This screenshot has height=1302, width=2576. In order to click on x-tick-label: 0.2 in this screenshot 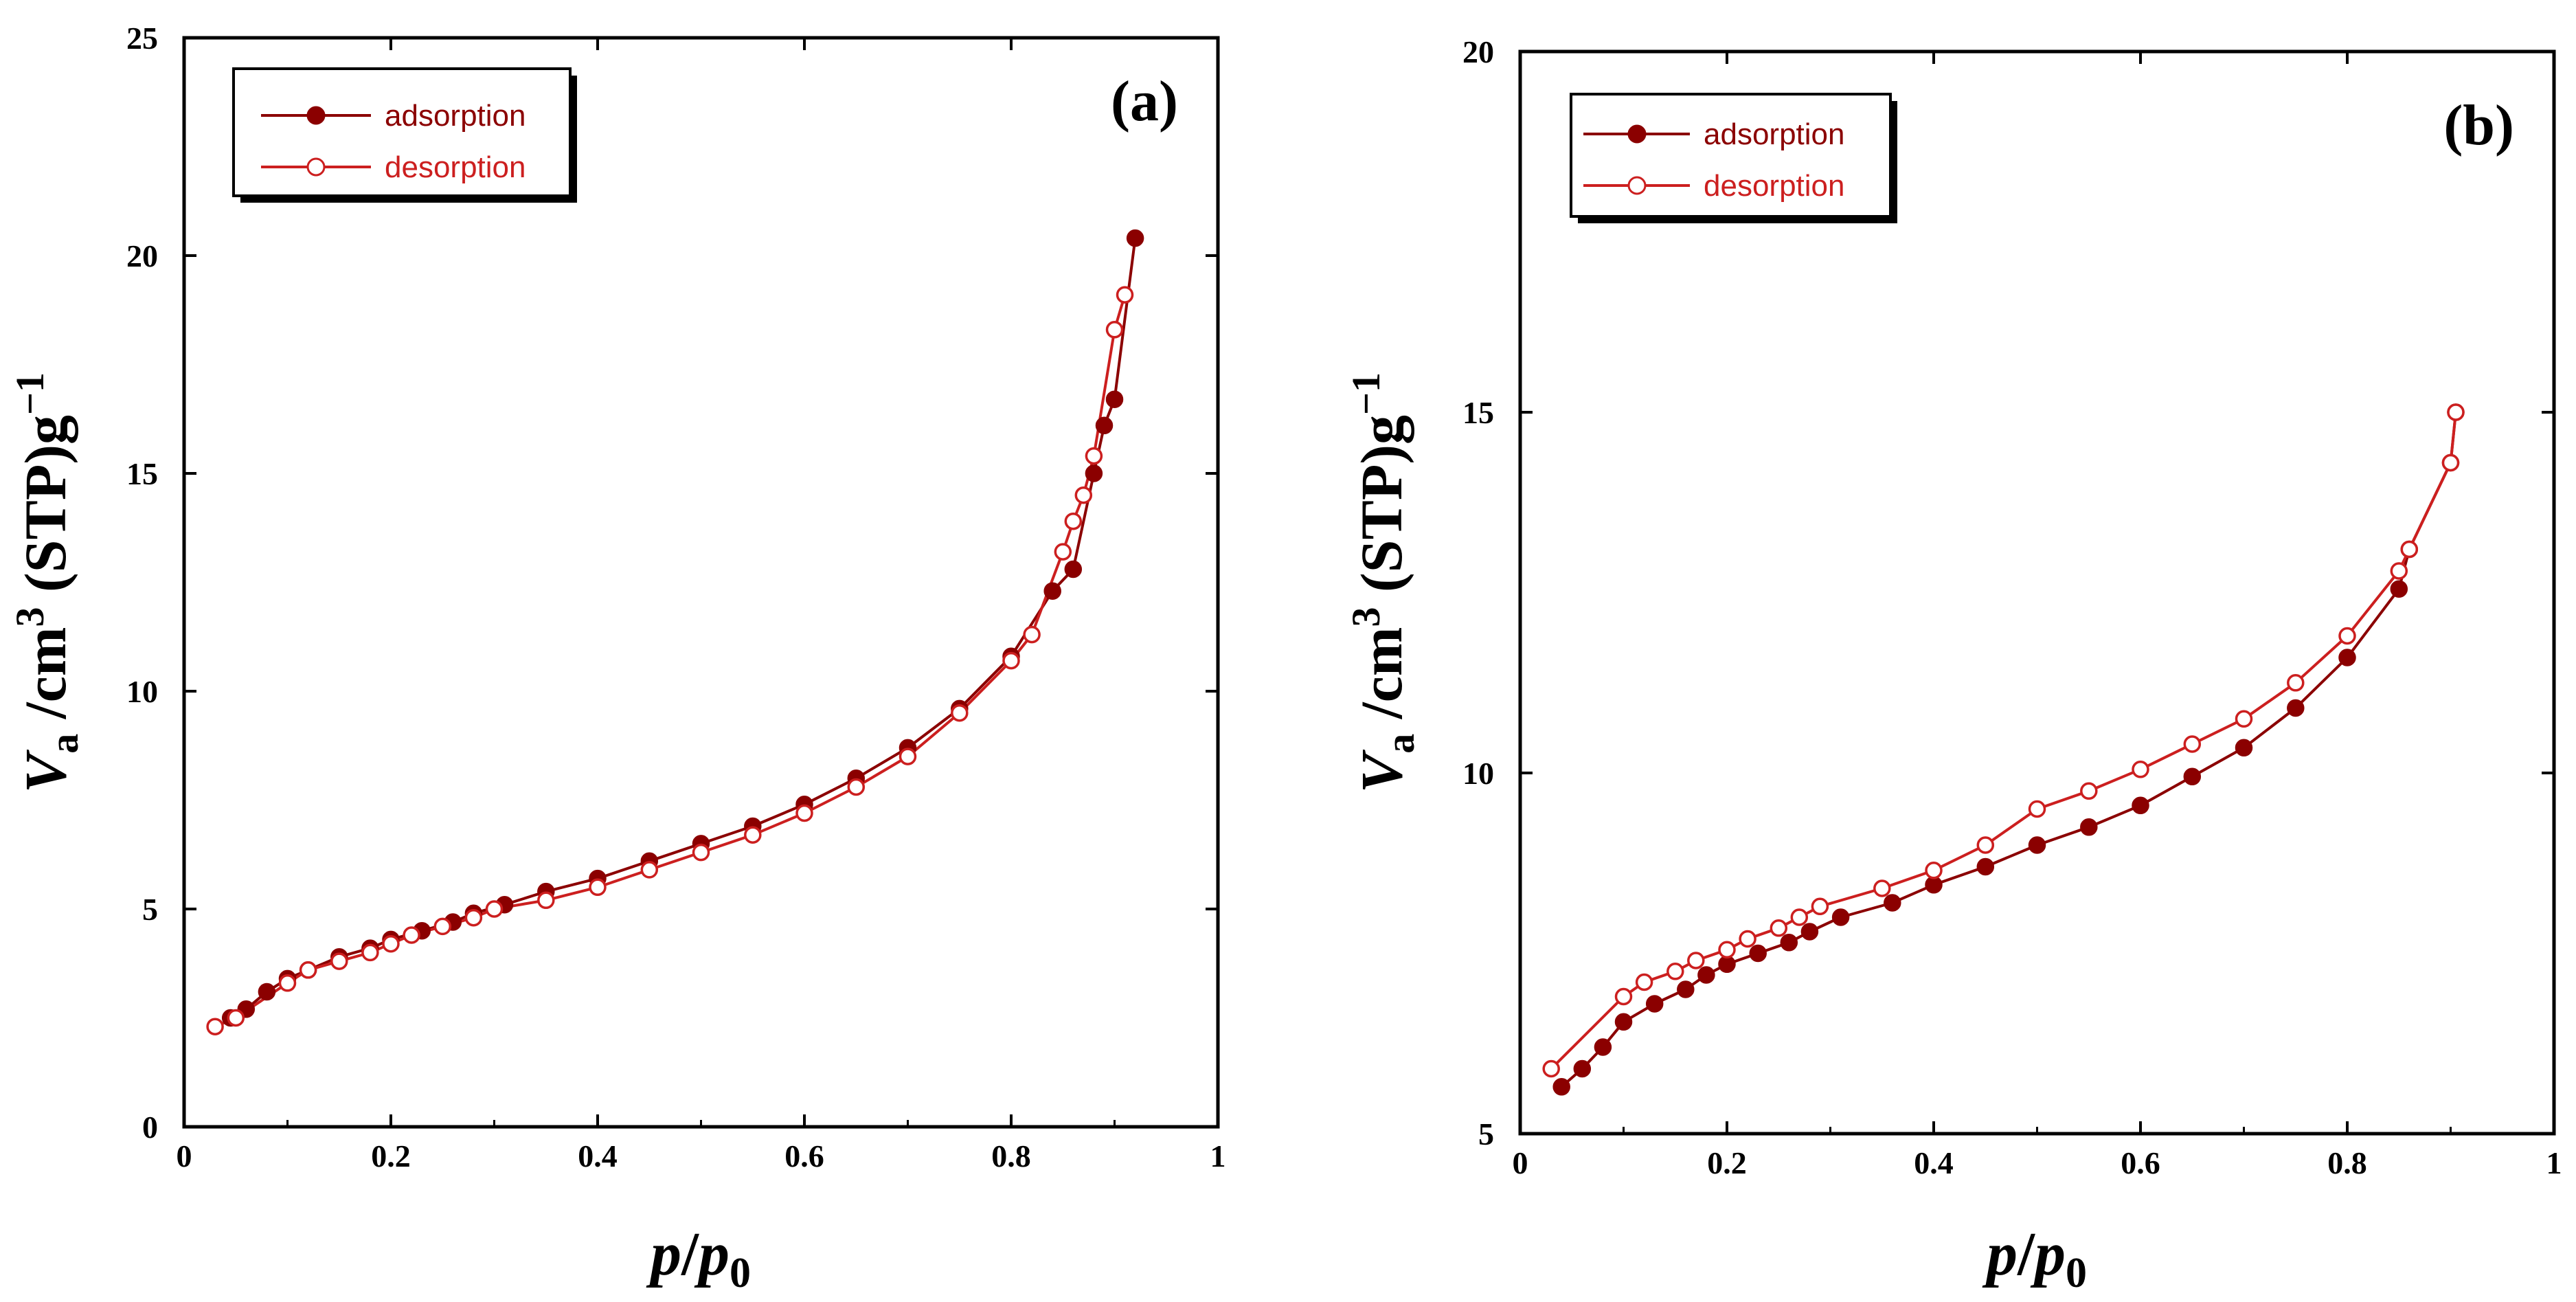, I will do `click(391, 1156)`.